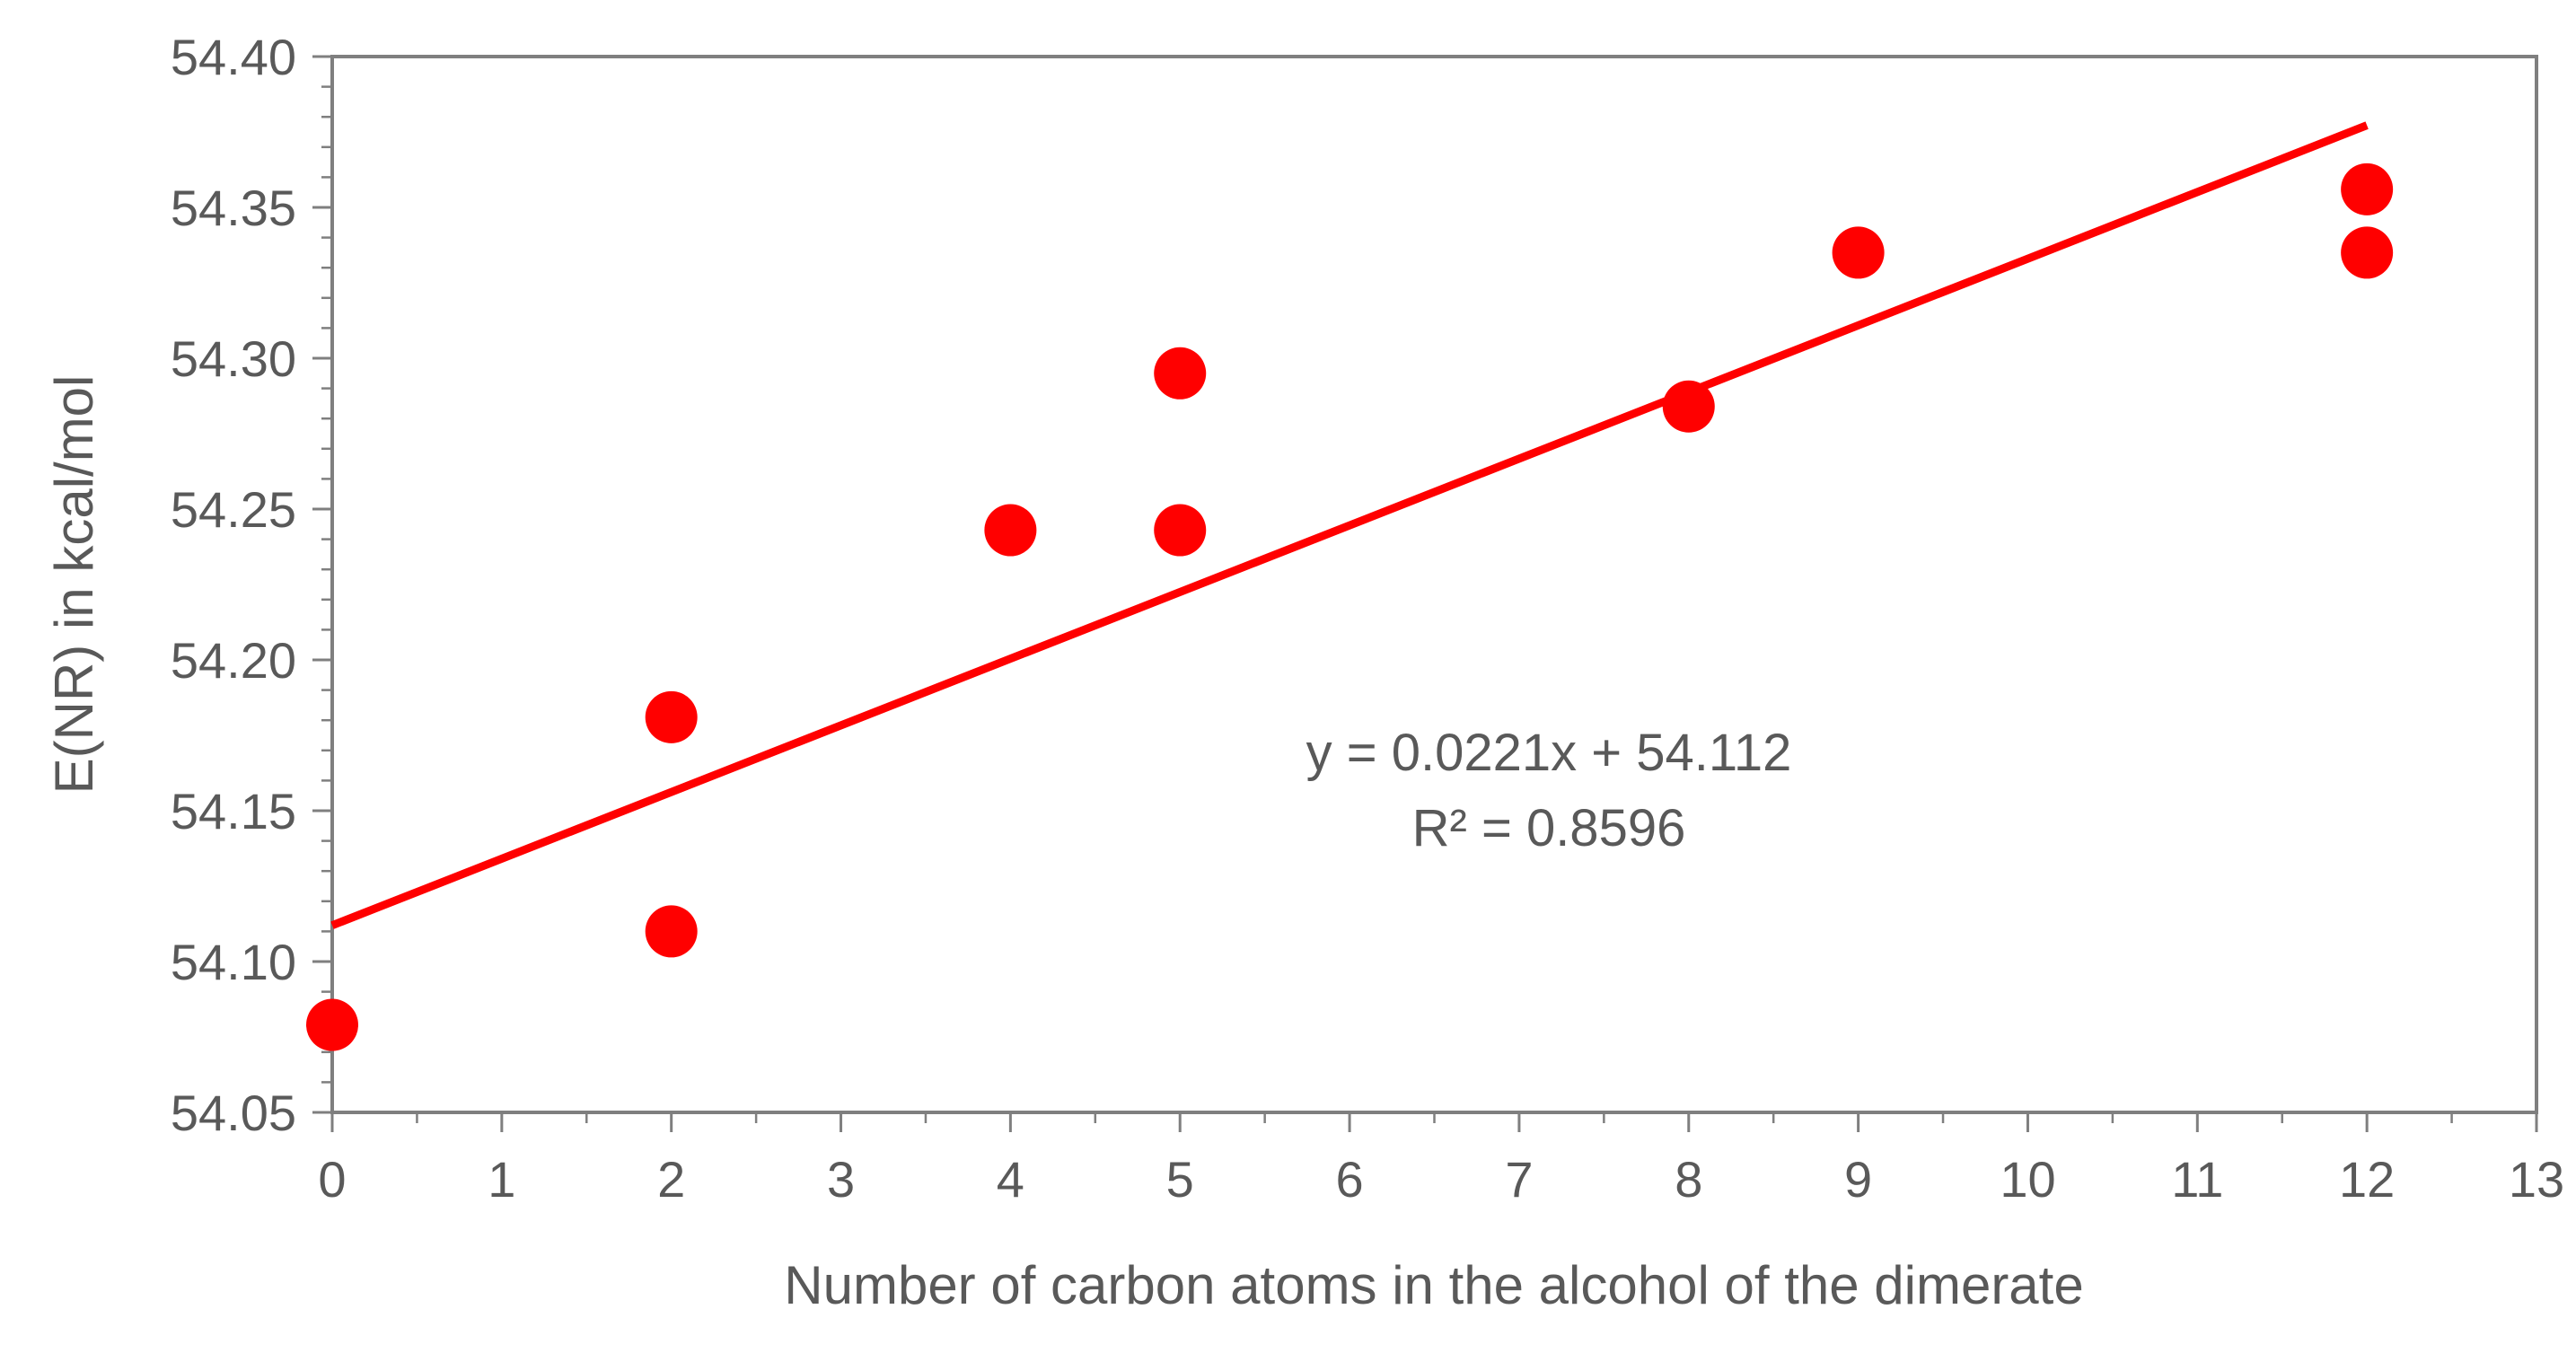 This screenshot has height=1353, width=2576. I want to click on y-tick-label: 54.40, so click(234, 57).